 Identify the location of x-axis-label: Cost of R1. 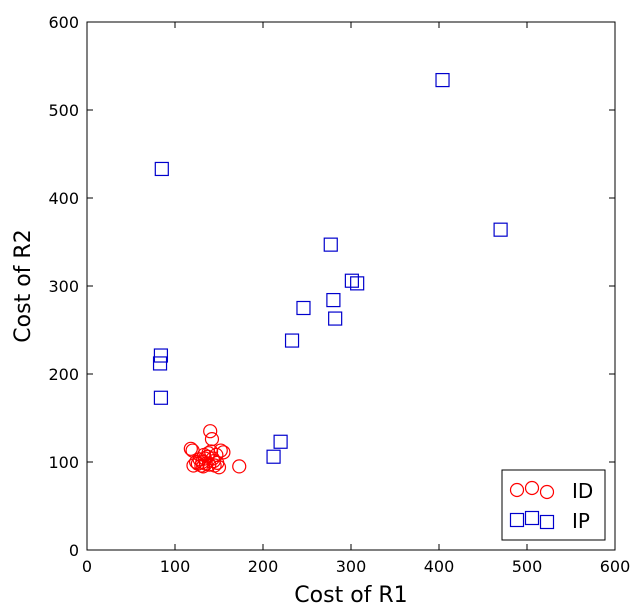
(350, 593).